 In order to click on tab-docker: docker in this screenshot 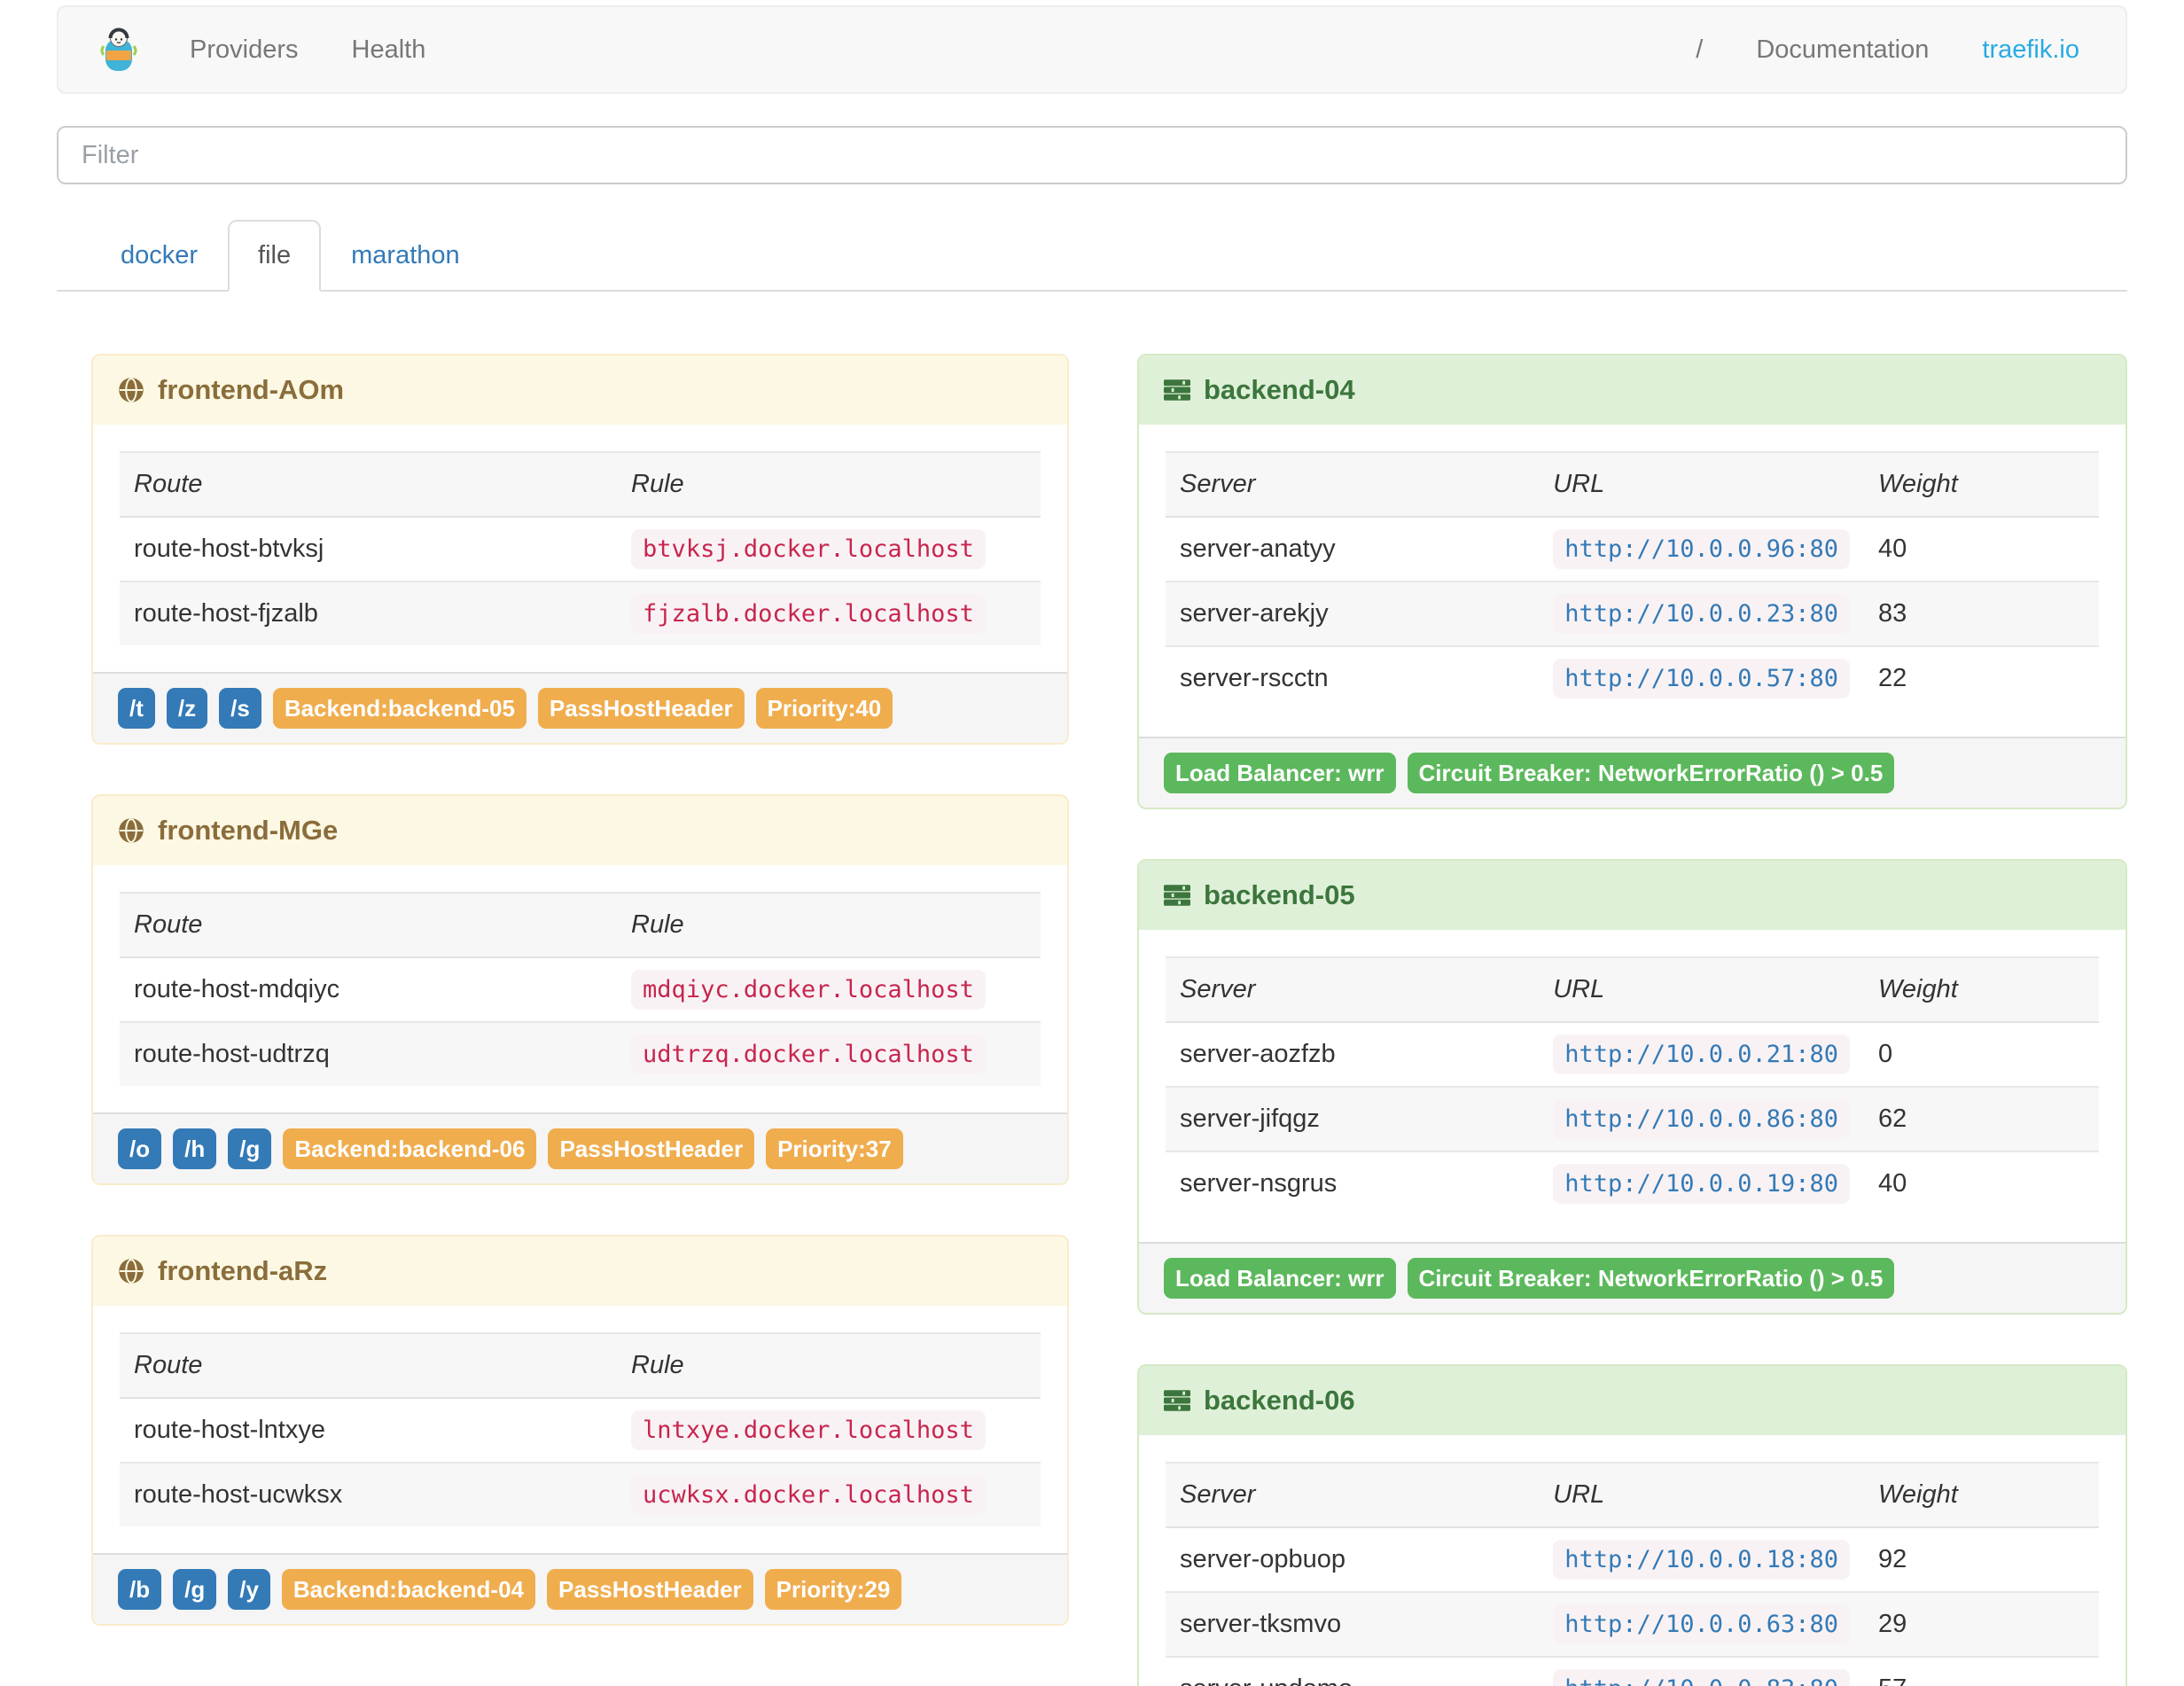, I will do `click(160, 255)`.